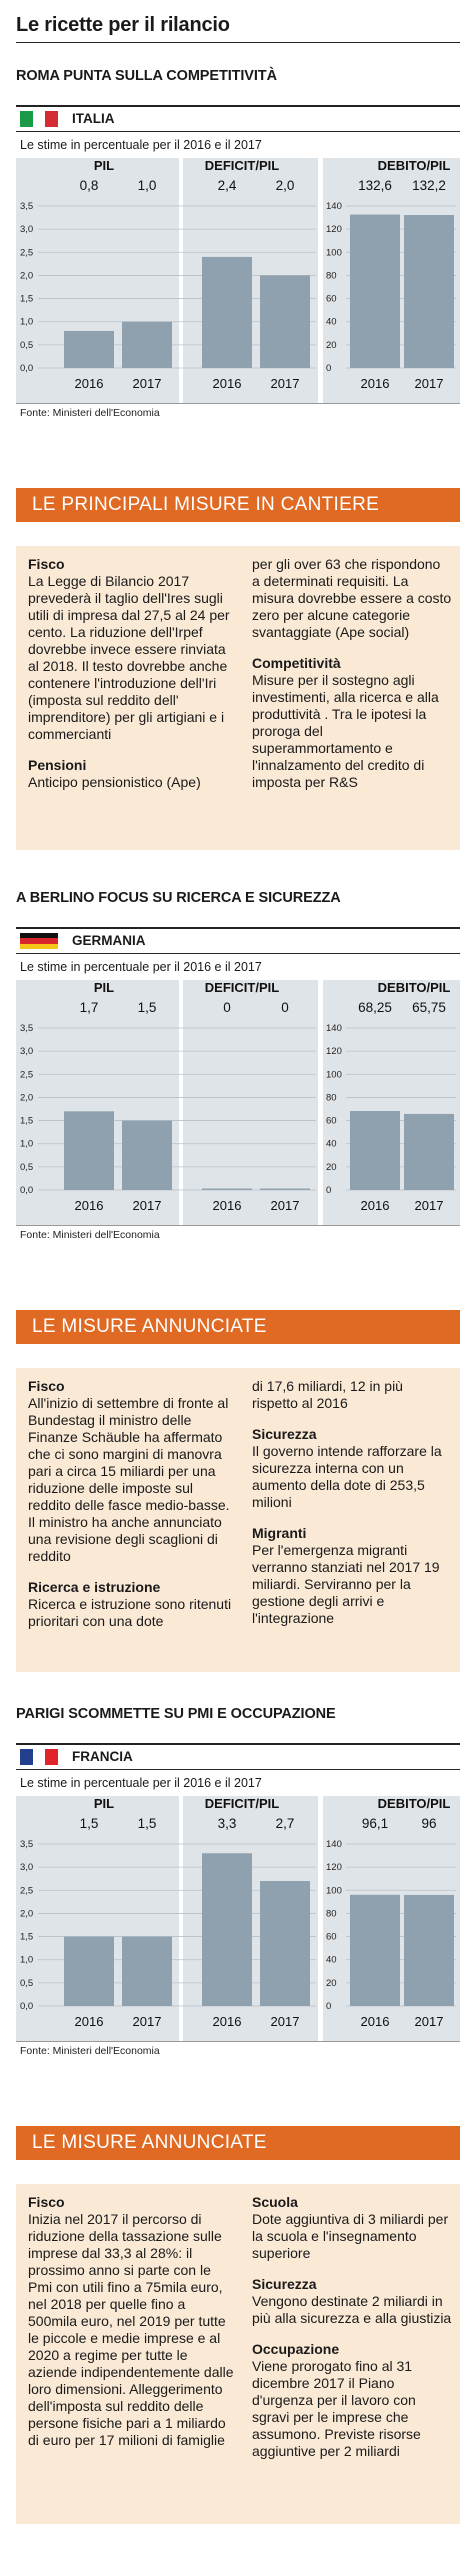 This screenshot has height=2560, width=476. Describe the element at coordinates (375, 185) in the screenshot. I see `data-label: 132,6` at that location.